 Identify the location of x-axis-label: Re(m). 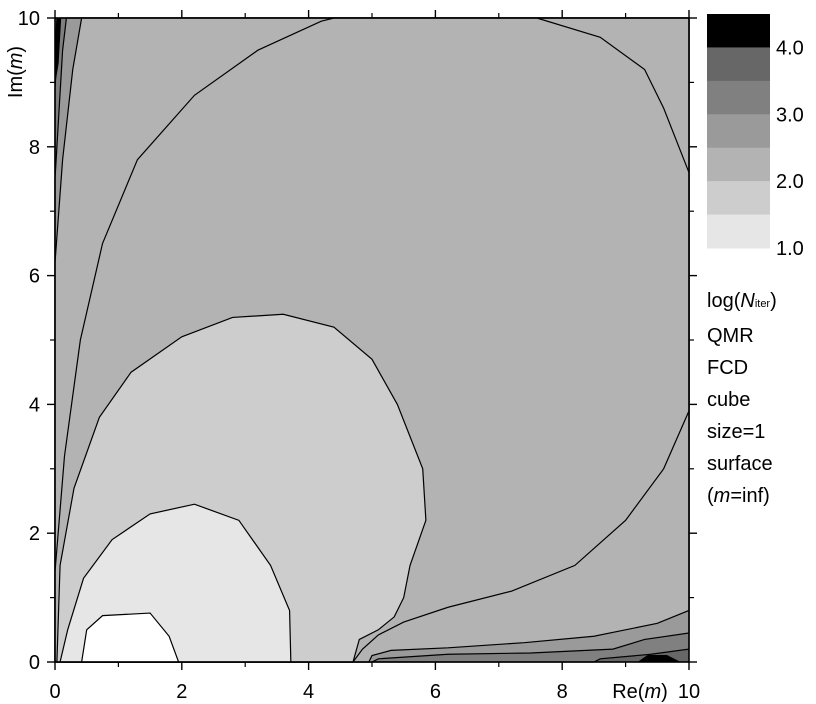
(640, 692).